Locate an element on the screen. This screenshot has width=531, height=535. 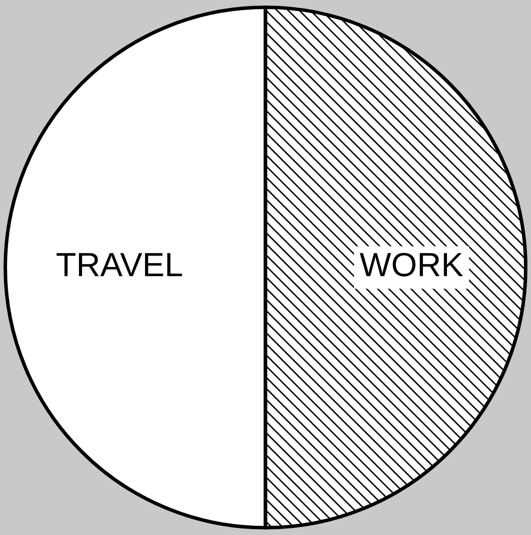
slice-label: WORK is located at coordinates (411, 264).